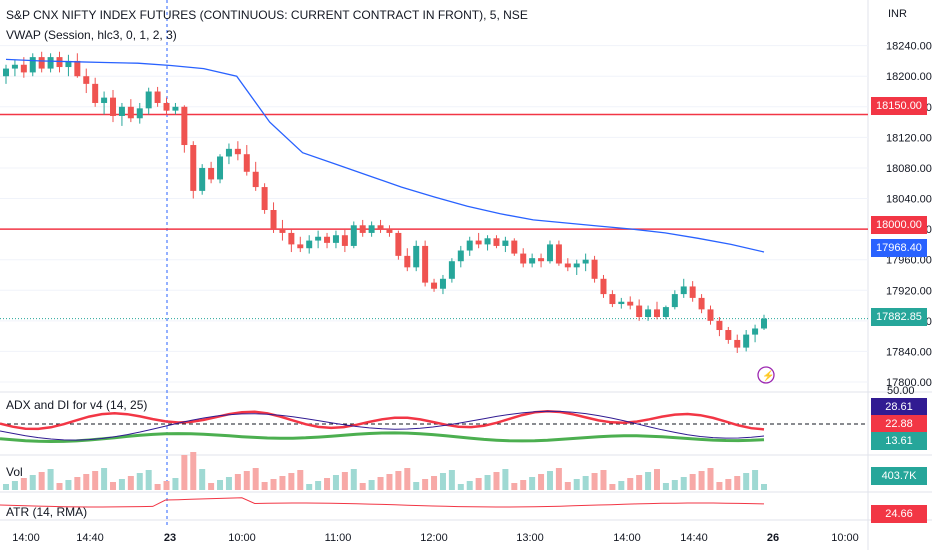 This screenshot has height=550, width=932. I want to click on time-tick-label: 14:40, so click(90, 538).